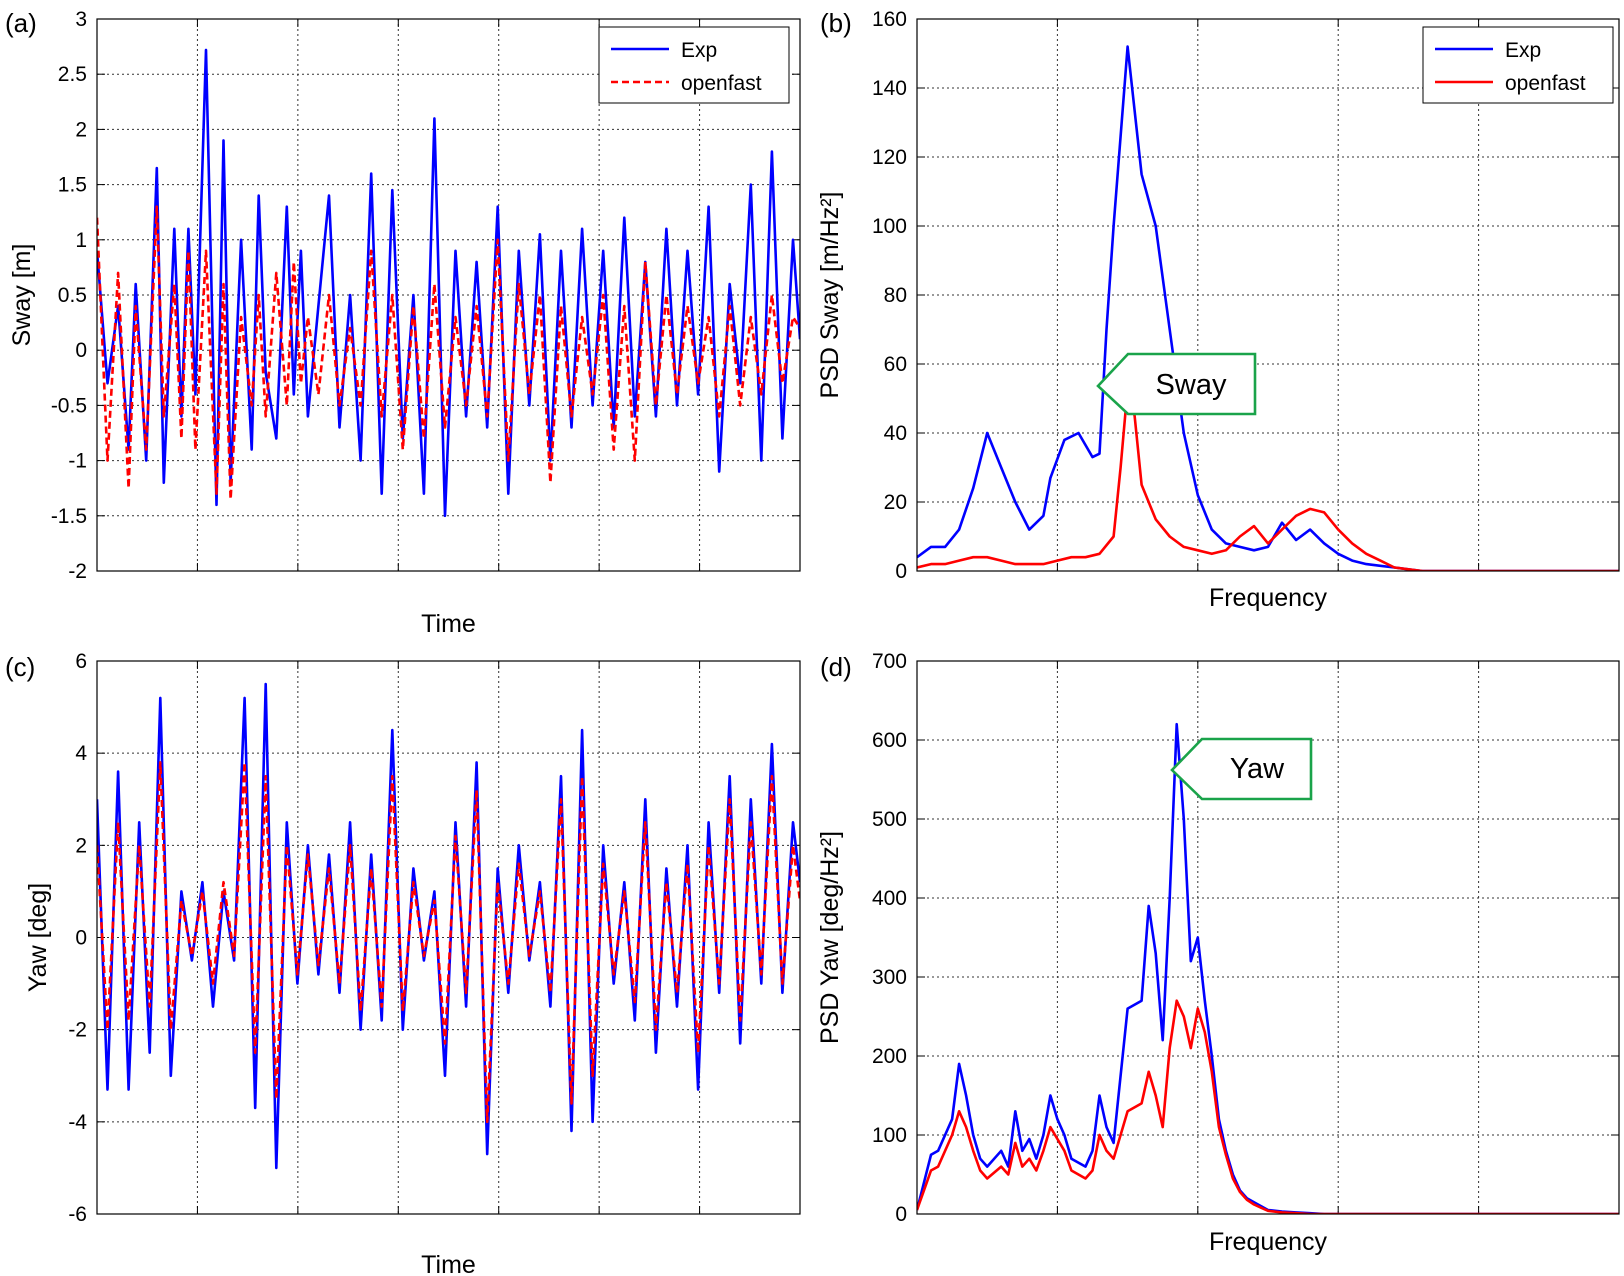 This screenshot has width=1624, height=1276. Describe the element at coordinates (81, 19) in the screenshot. I see `y-tick-label: 3` at that location.